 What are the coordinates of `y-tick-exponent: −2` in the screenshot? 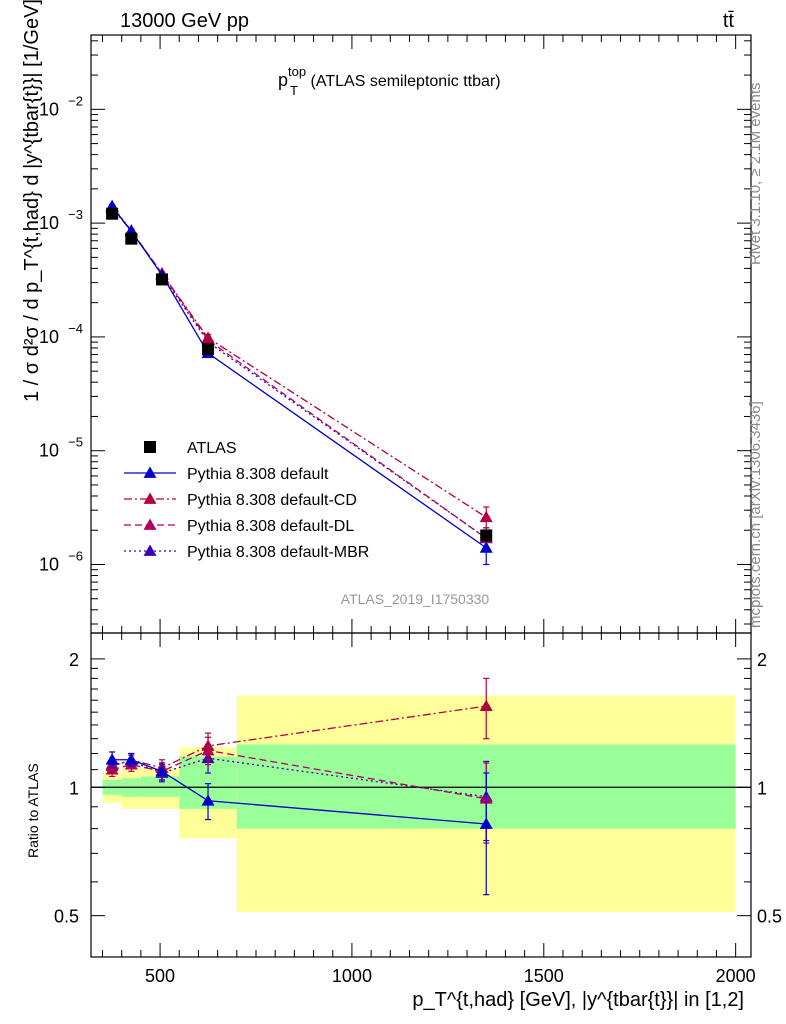 It's located at (75, 100).